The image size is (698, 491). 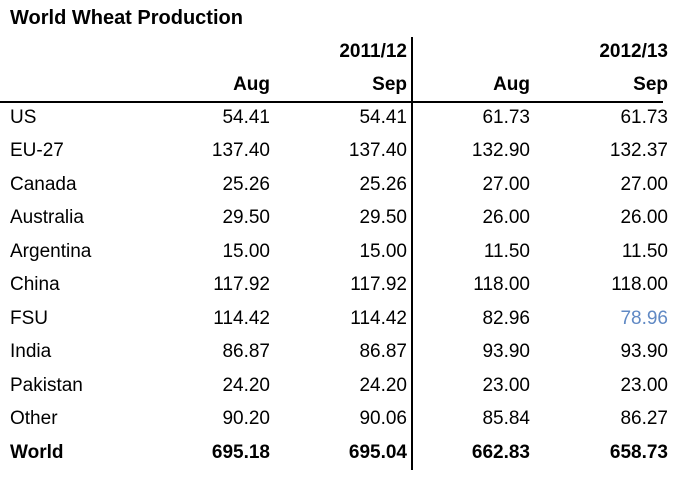 I want to click on row-label: India, so click(x=31, y=352).